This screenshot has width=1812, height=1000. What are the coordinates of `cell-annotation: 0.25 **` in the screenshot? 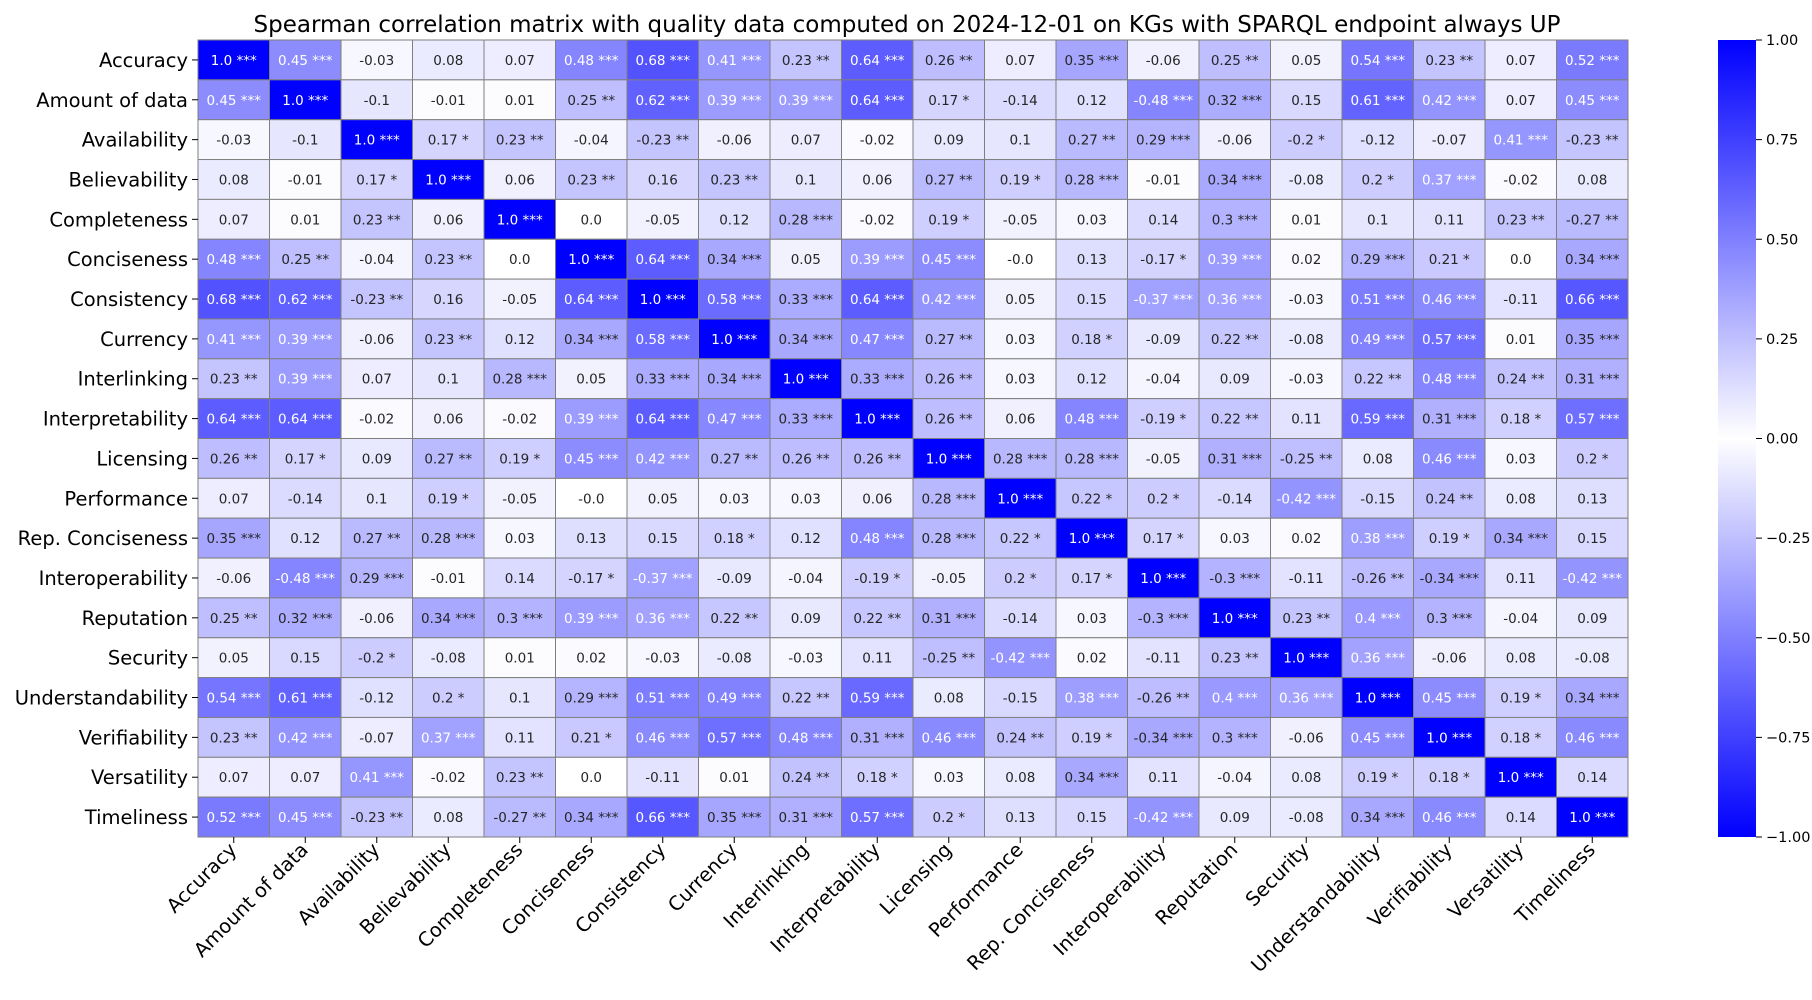 It's located at (305, 260).